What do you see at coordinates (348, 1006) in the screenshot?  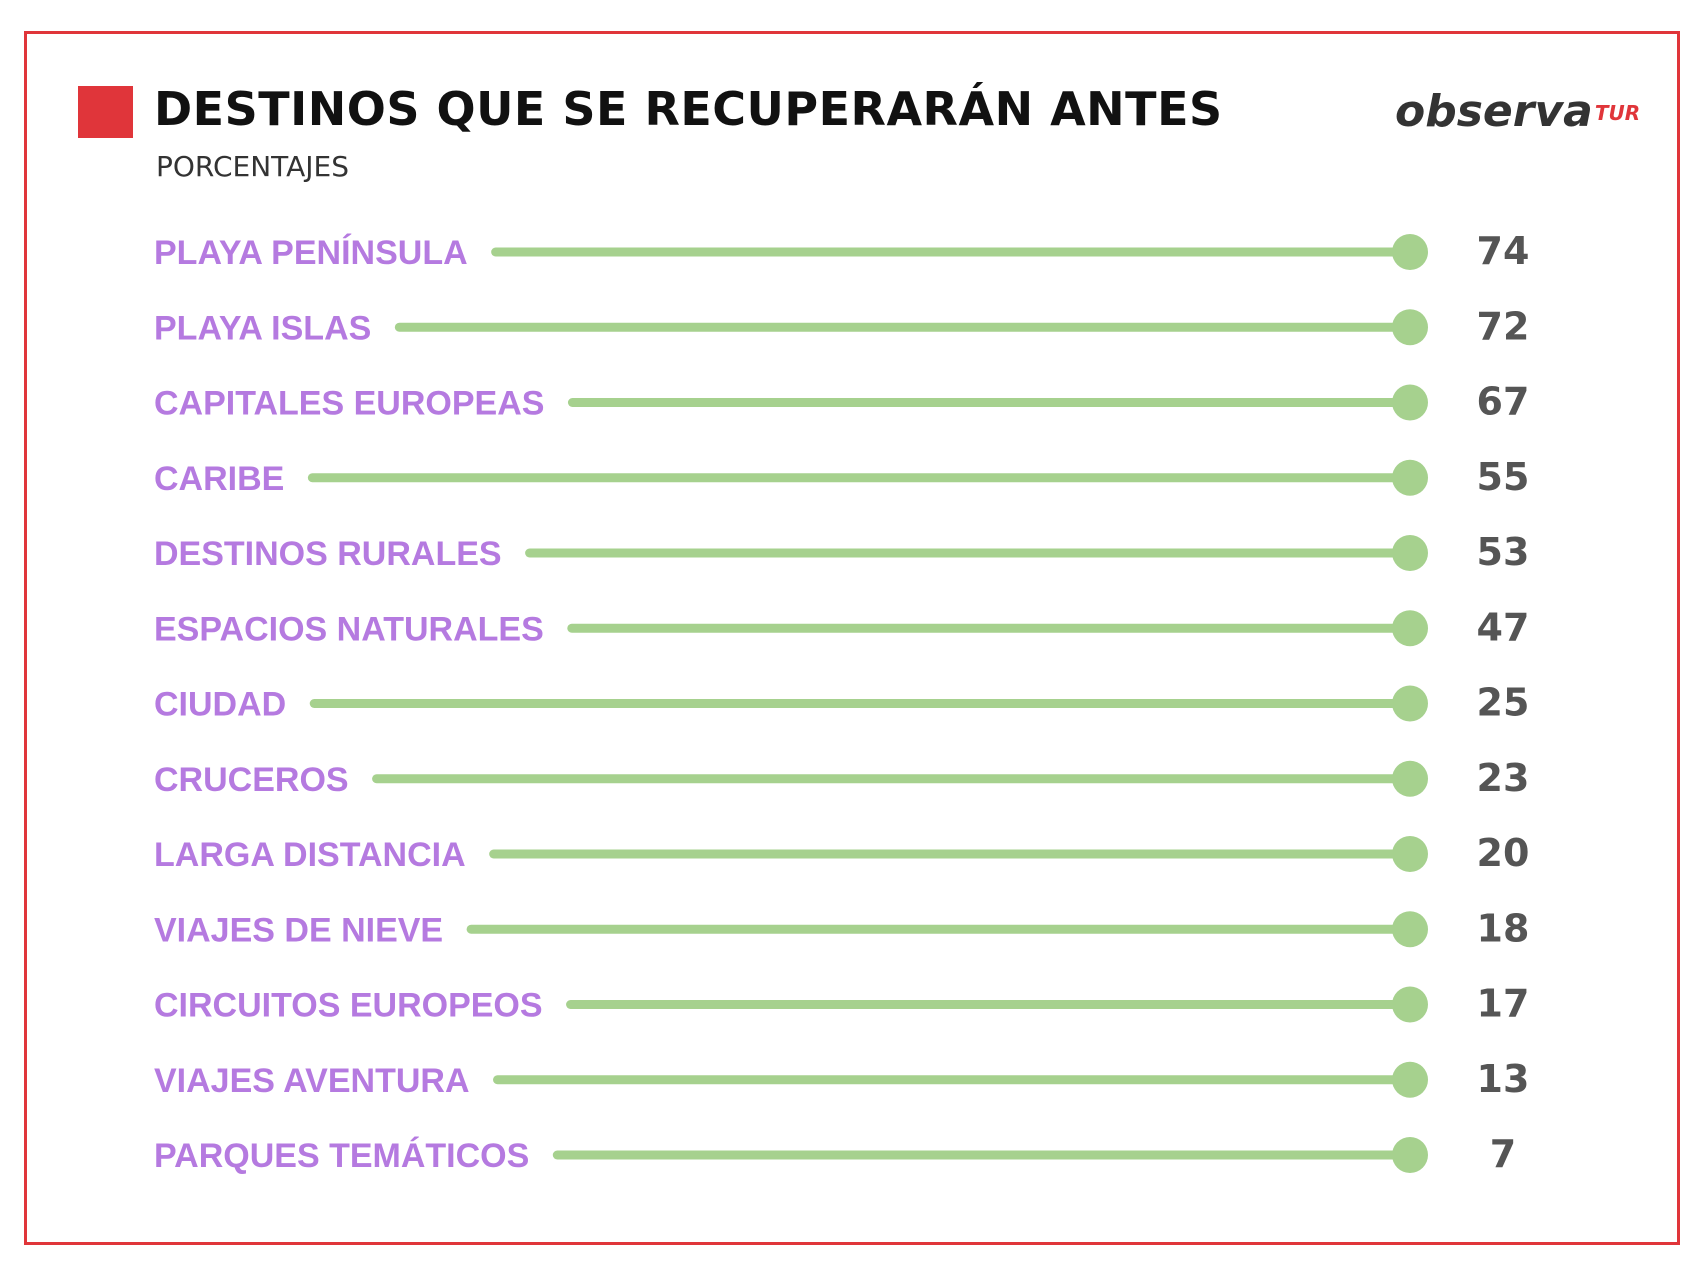 I see `category-label: CIRCUITOS EUROPEOS` at bounding box center [348, 1006].